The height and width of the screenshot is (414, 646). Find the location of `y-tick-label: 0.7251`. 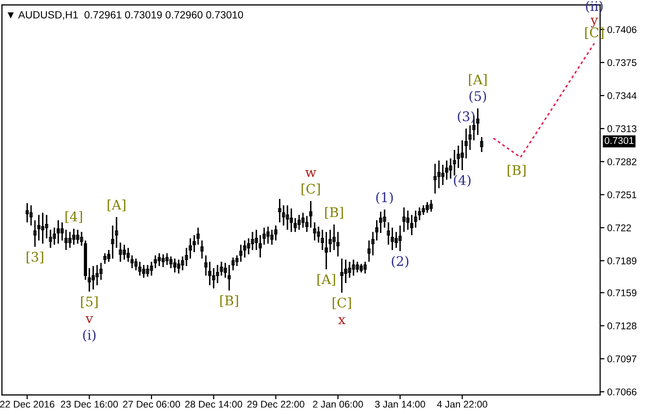

y-tick-label: 0.7251 is located at coordinates (621, 194).